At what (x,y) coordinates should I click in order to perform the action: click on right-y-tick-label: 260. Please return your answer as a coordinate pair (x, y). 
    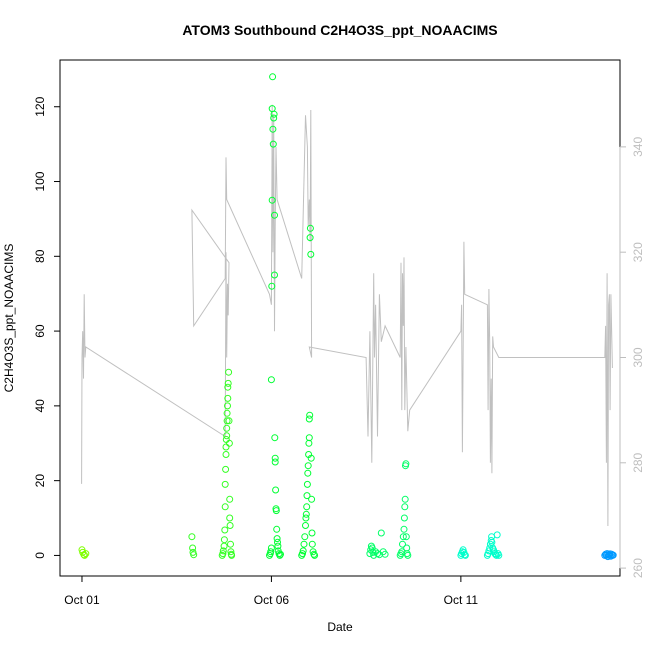
    Looking at the image, I should click on (638, 568).